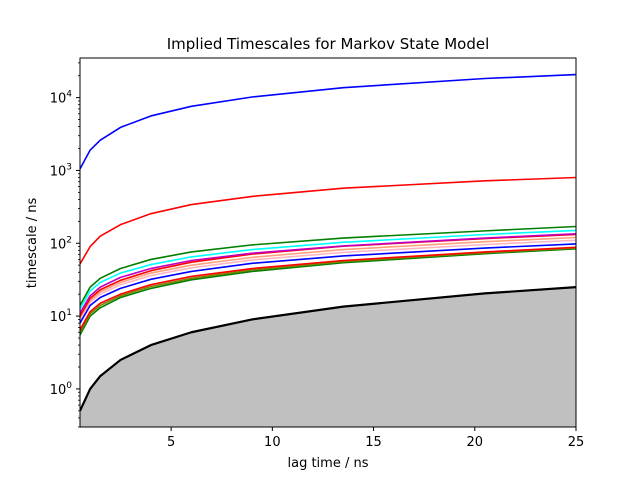 Image resolution: width=640 pixels, height=480 pixels. I want to click on y-axis-label: timescale / ns, so click(32, 243).